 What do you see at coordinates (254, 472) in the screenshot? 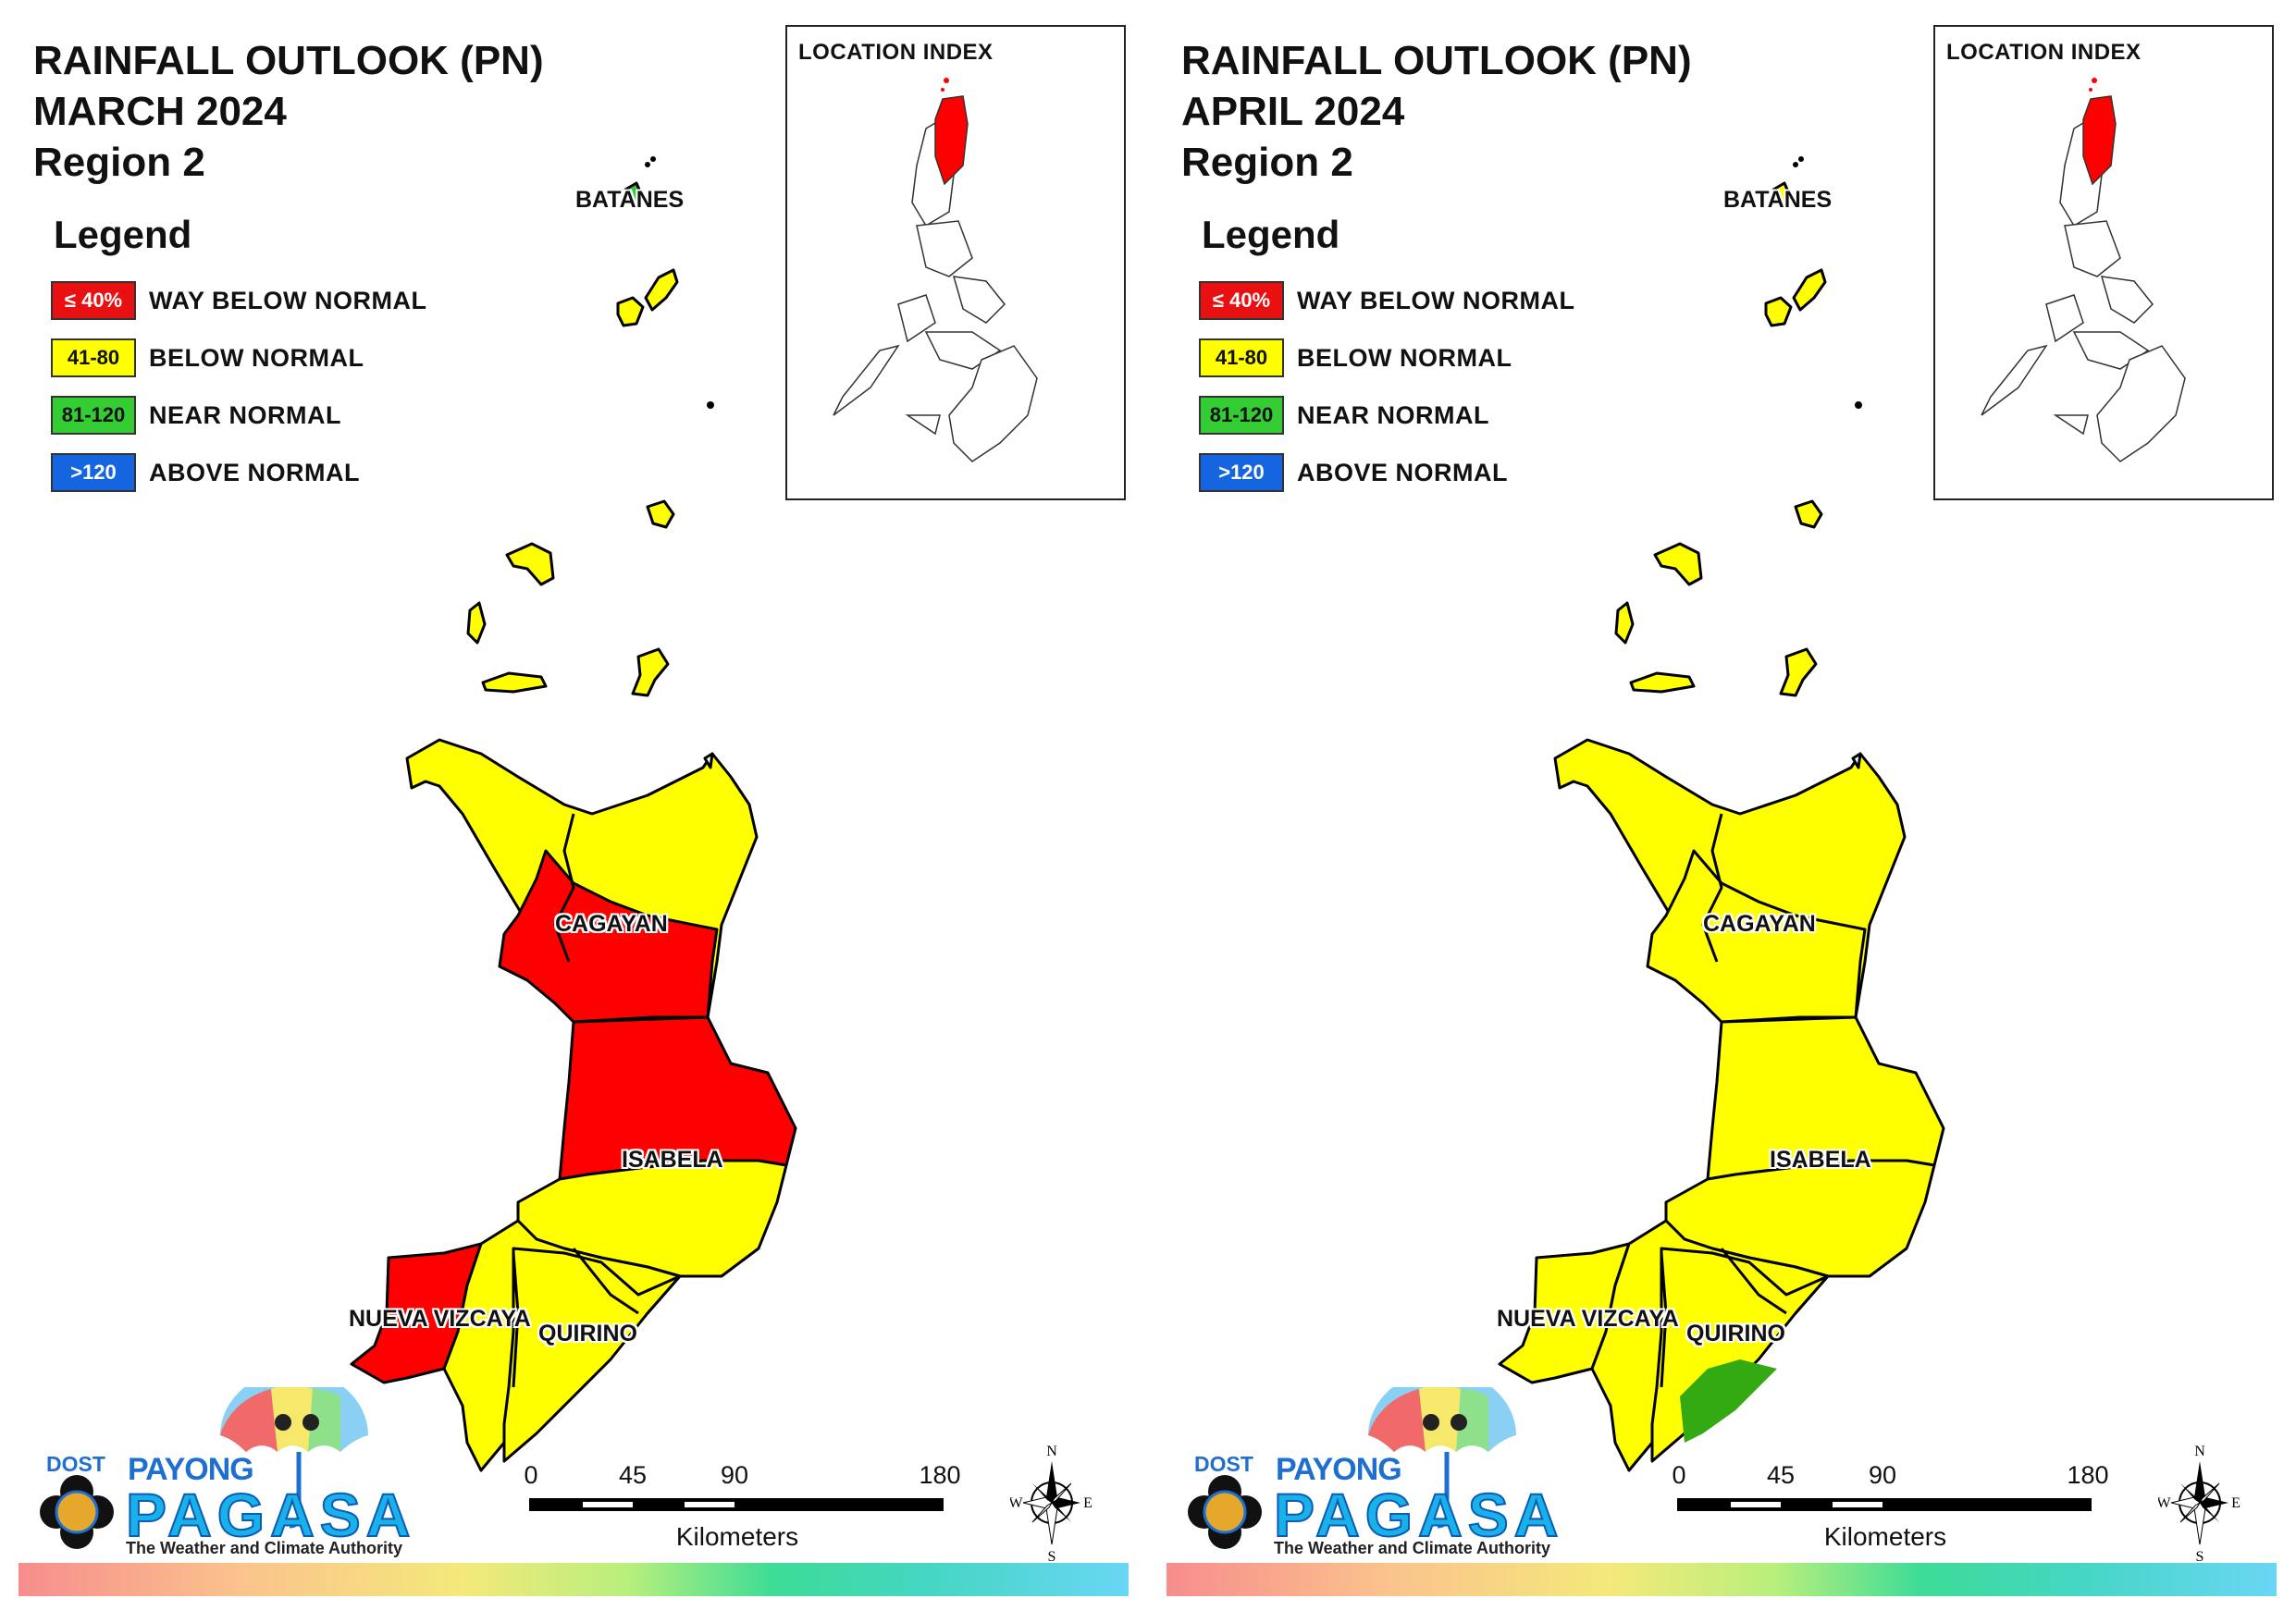
I see `legend-label: ABOVE NORMAL` at bounding box center [254, 472].